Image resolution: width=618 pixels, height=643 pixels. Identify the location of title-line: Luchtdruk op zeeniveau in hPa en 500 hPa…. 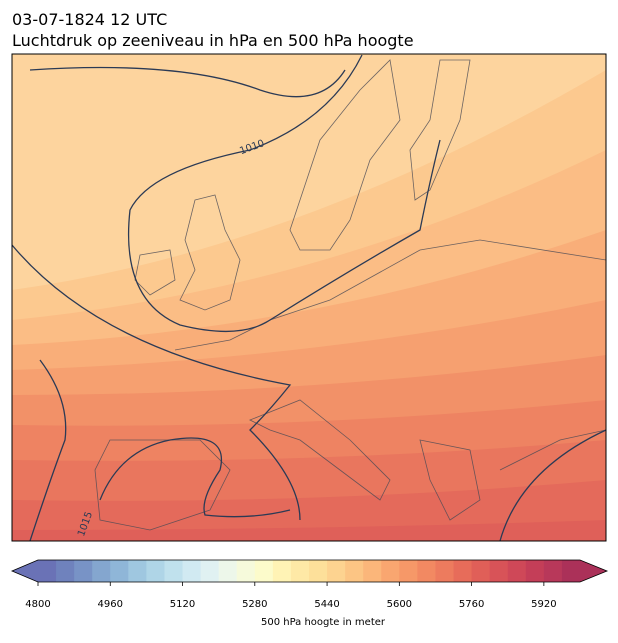
(213, 40).